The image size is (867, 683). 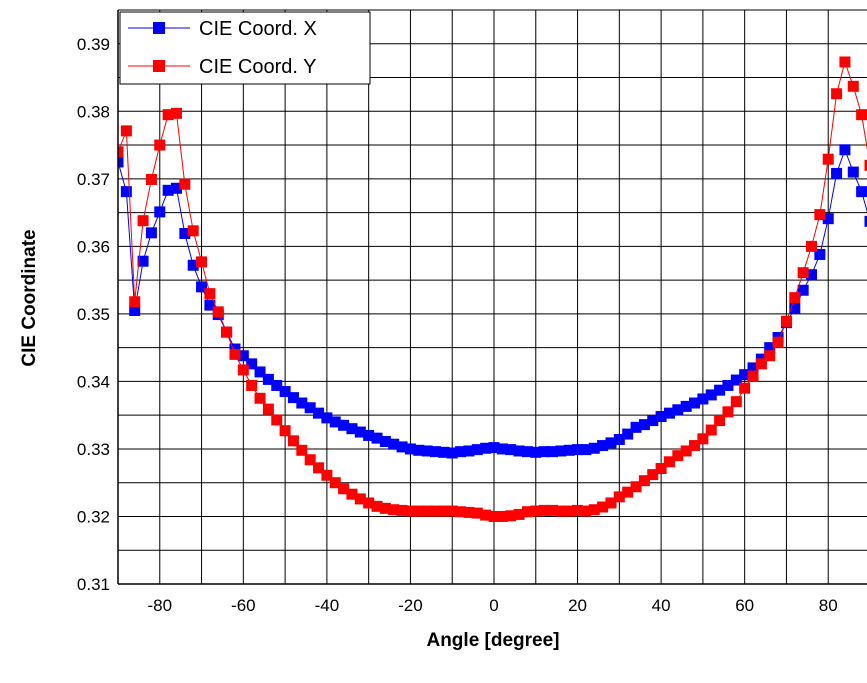 I want to click on x-tick-label: 80, so click(x=828, y=605).